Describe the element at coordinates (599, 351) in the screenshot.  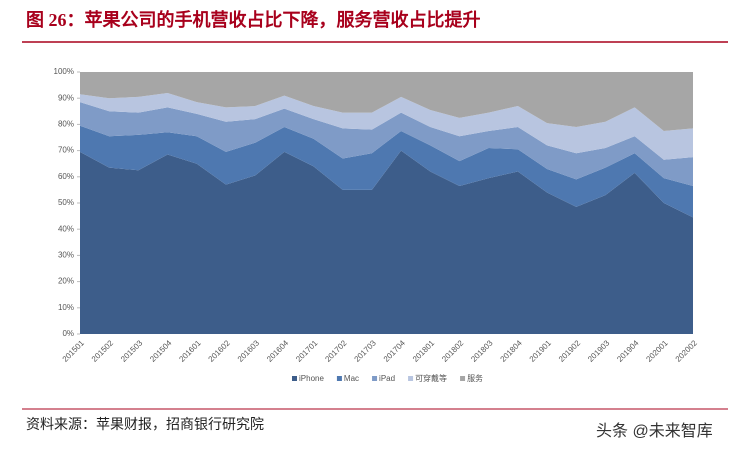
I see `x-tick-label: 201903` at that location.